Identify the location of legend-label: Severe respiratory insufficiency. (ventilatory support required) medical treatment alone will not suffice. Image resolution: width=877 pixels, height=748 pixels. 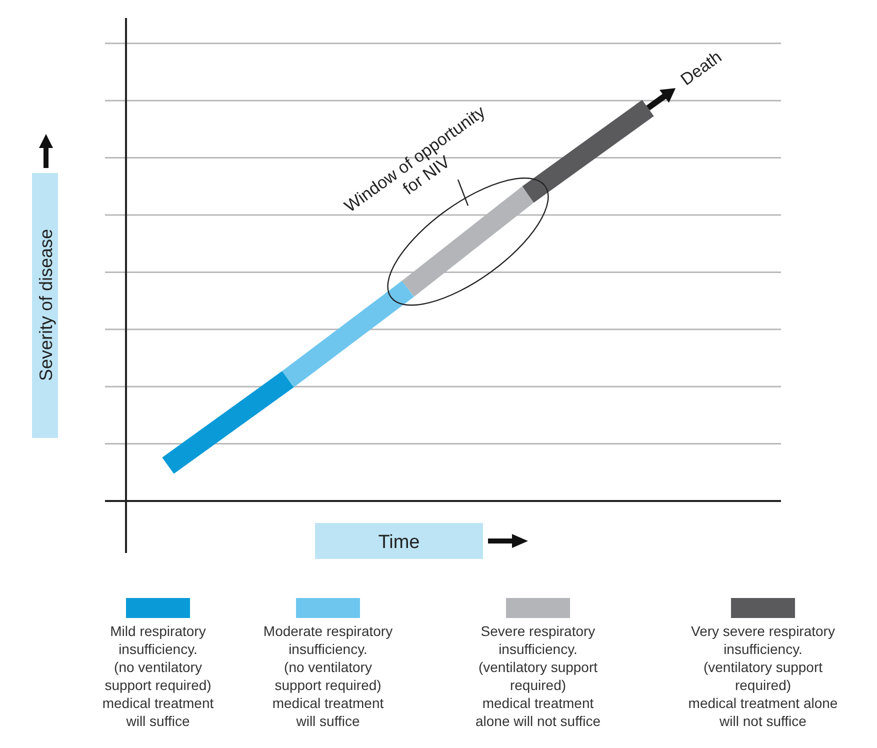
(538, 676).